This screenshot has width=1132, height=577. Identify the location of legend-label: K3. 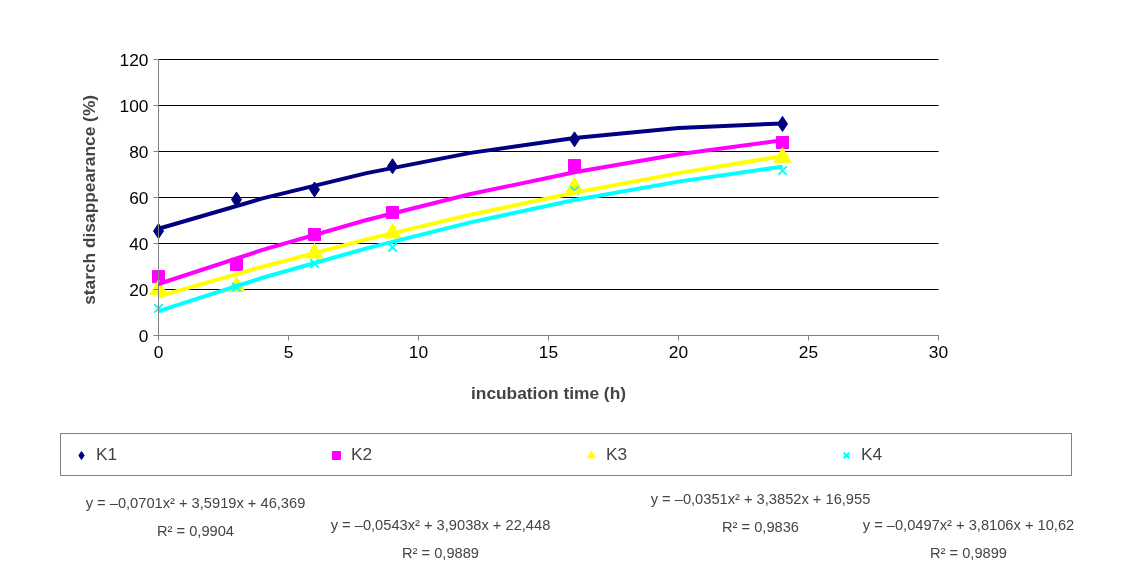
(617, 454).